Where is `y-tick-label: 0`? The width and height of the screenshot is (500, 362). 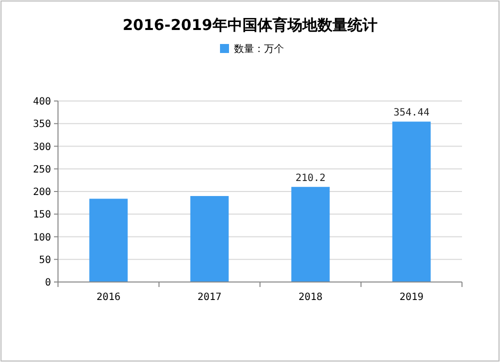
y-tick-label: 0 is located at coordinates (47, 283).